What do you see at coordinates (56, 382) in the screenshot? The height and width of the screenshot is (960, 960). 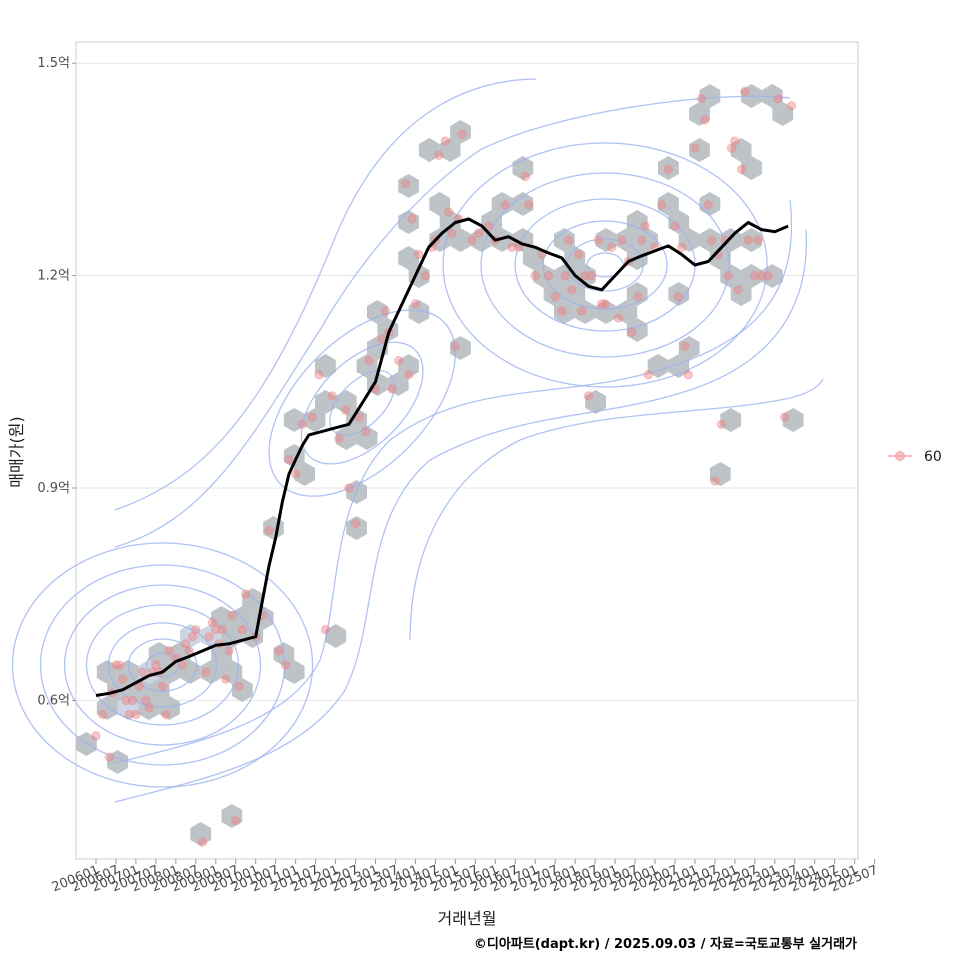 I see `y-axis-ticks: 0.6억 0.9억 1.2억 1.5억` at bounding box center [56, 382].